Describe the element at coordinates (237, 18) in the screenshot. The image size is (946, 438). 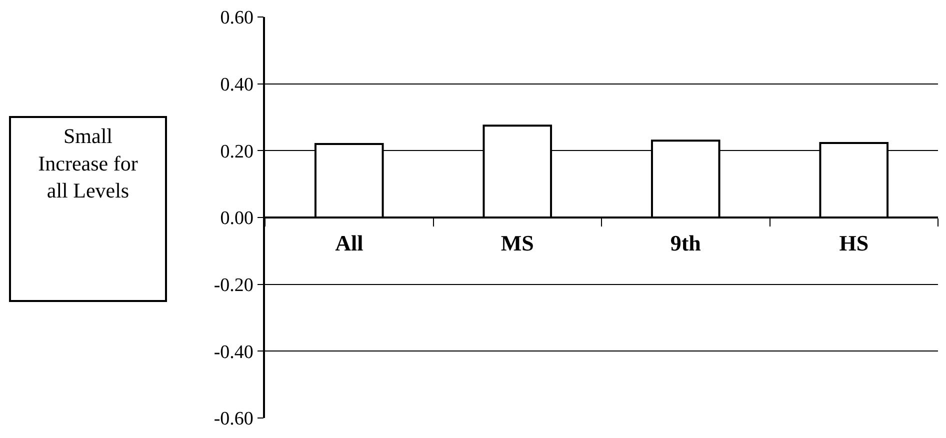
I see `y-tick-label: 0.60` at that location.